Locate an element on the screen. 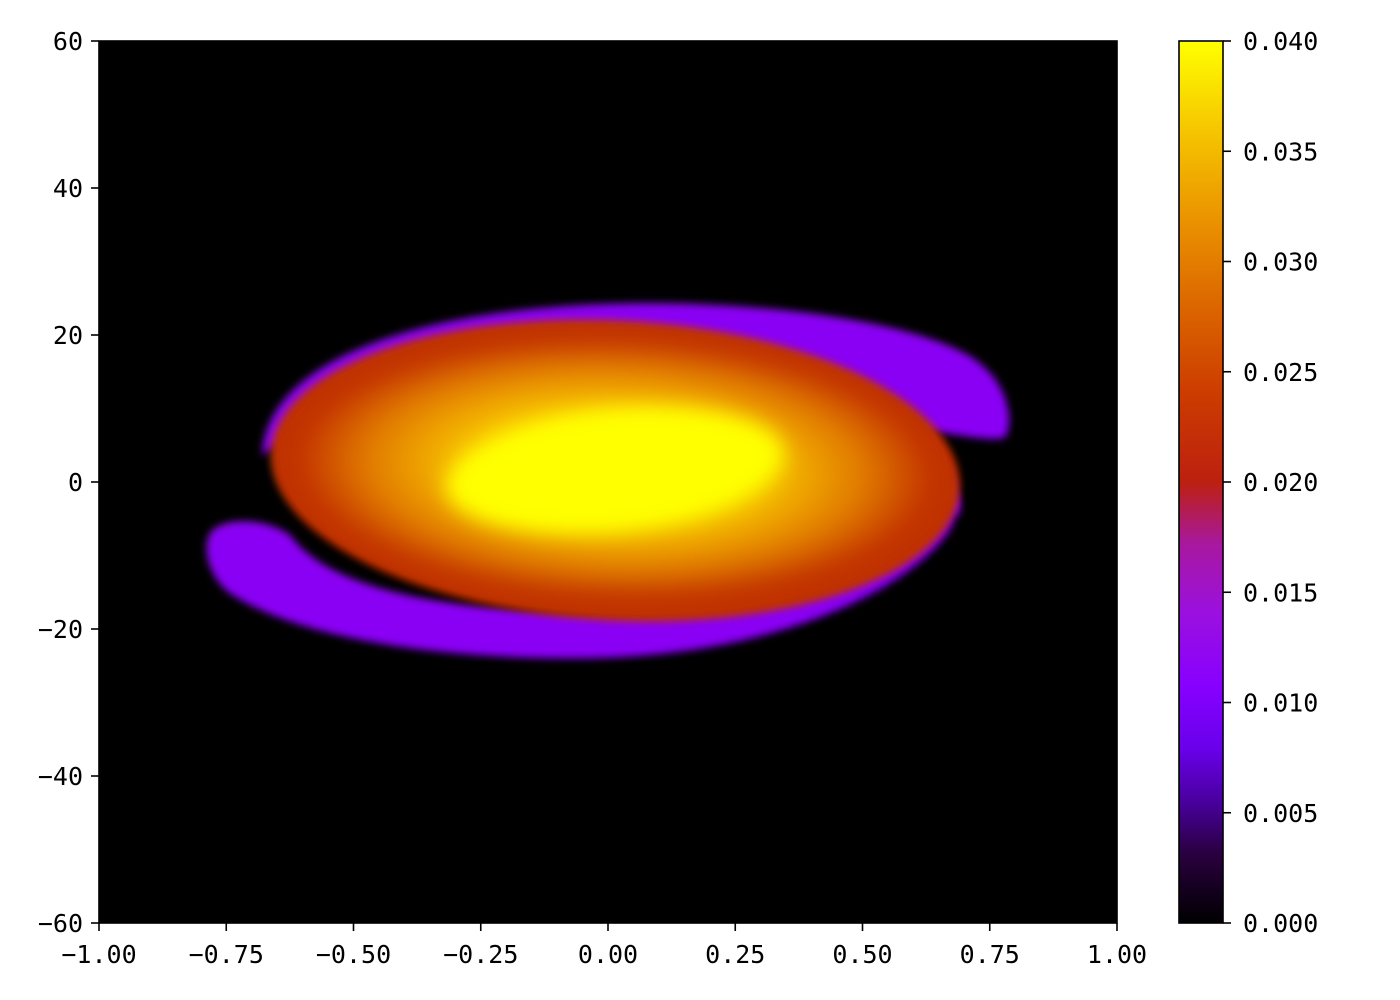 This screenshot has height=1000, width=1400. x-tick-label: 0.50 is located at coordinates (862, 954).